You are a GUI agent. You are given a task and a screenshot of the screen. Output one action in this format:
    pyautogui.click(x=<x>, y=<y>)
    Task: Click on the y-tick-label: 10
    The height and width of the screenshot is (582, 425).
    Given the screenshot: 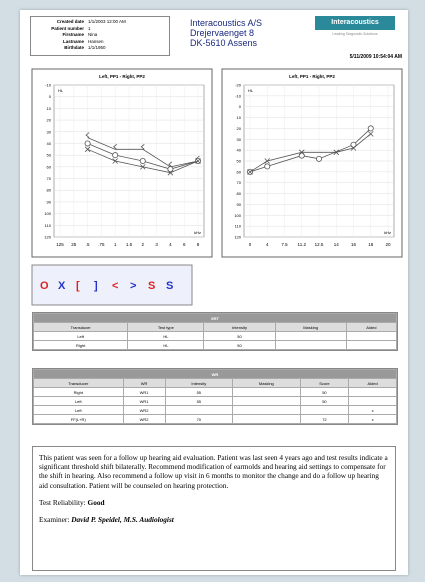 What is the action you would take?
    pyautogui.click(x=49, y=108)
    